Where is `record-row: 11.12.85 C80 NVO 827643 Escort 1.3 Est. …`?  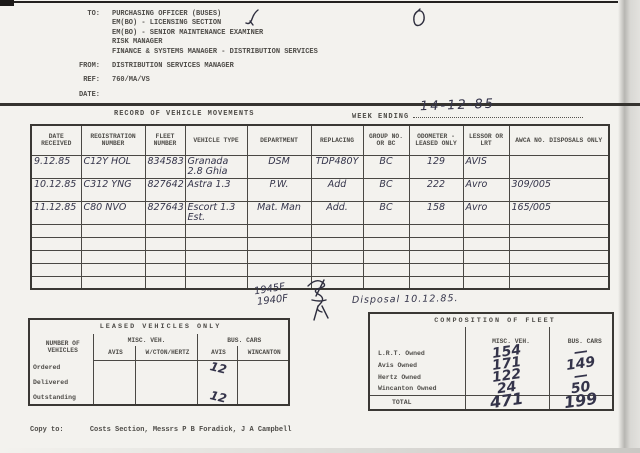
record-row: 11.12.85 C80 NVO 827643 Escort 1.3 Est. … is located at coordinates (320, 212).